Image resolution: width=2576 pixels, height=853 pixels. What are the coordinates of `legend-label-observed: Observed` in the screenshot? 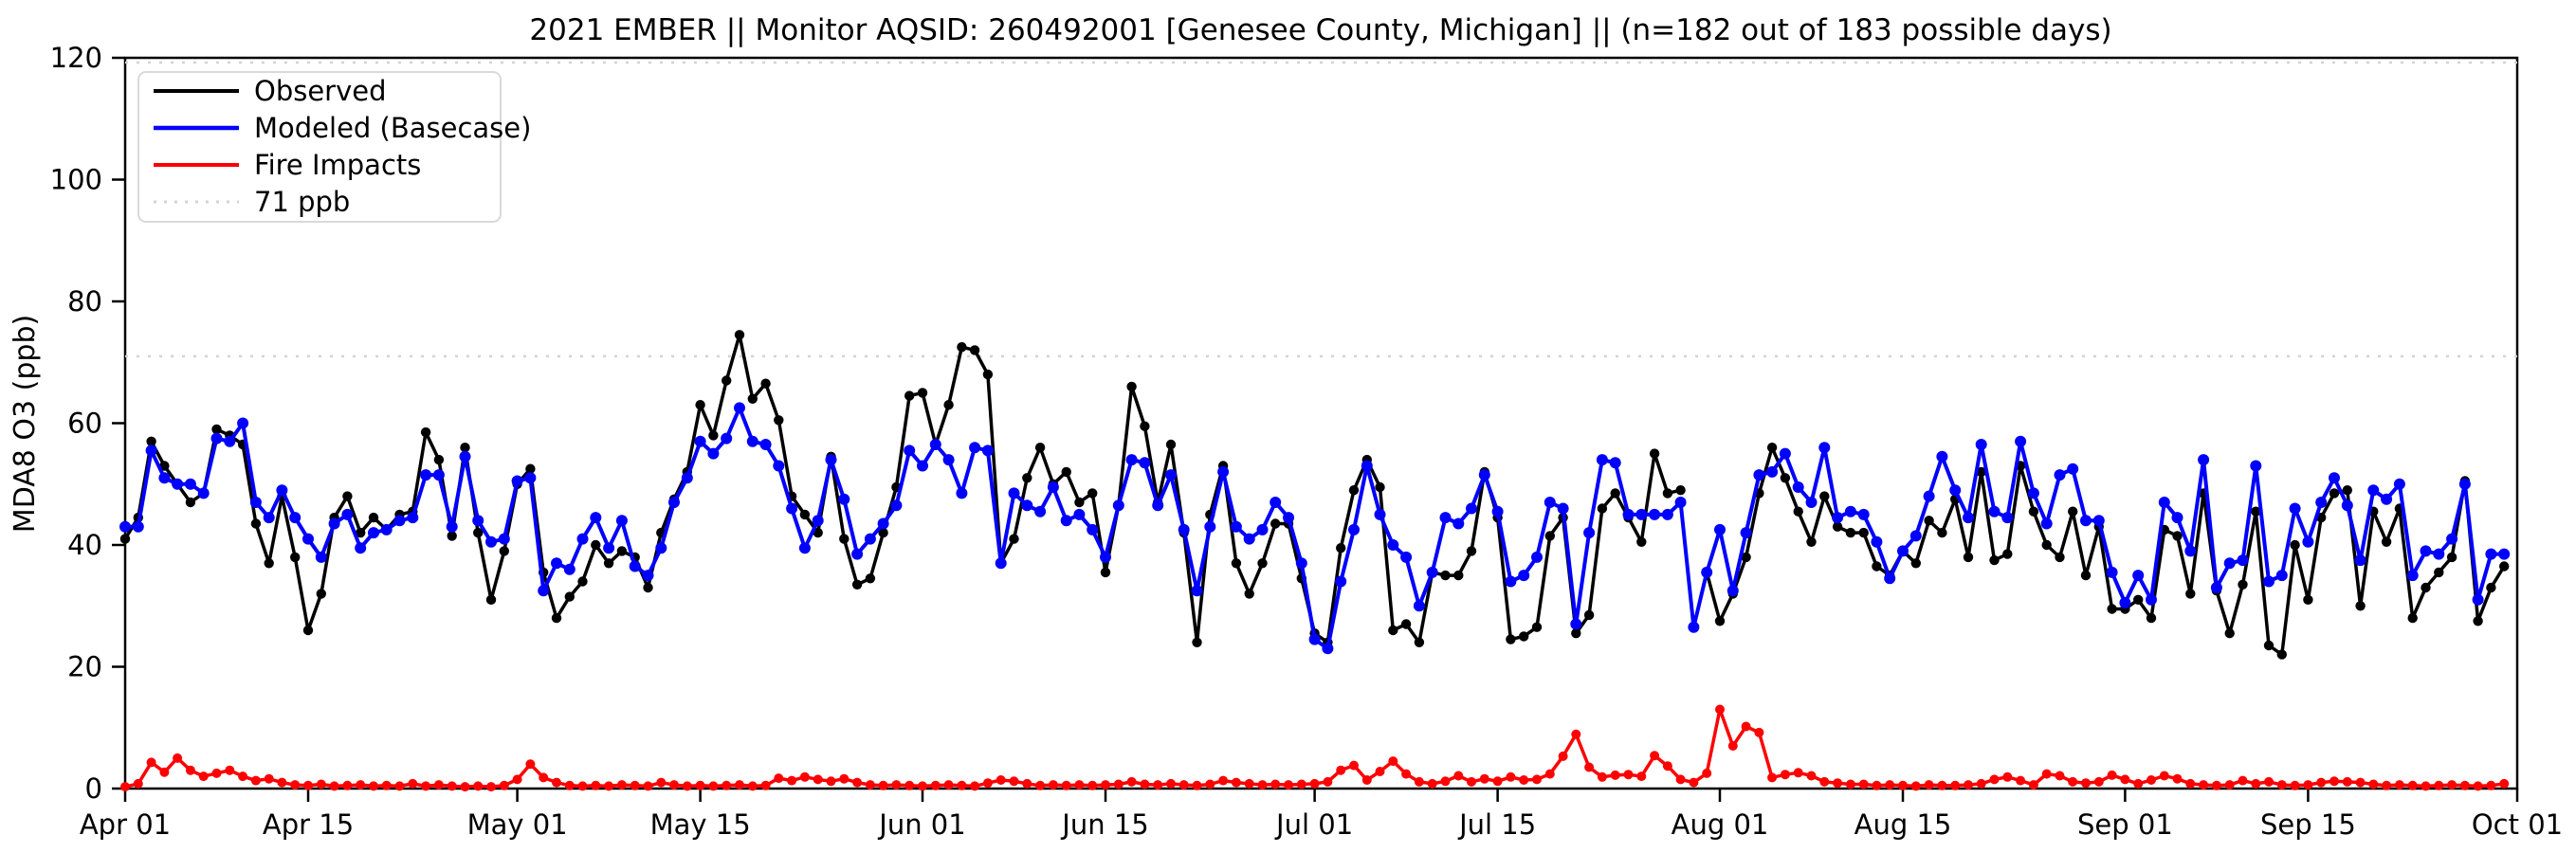 It's located at (320, 91).